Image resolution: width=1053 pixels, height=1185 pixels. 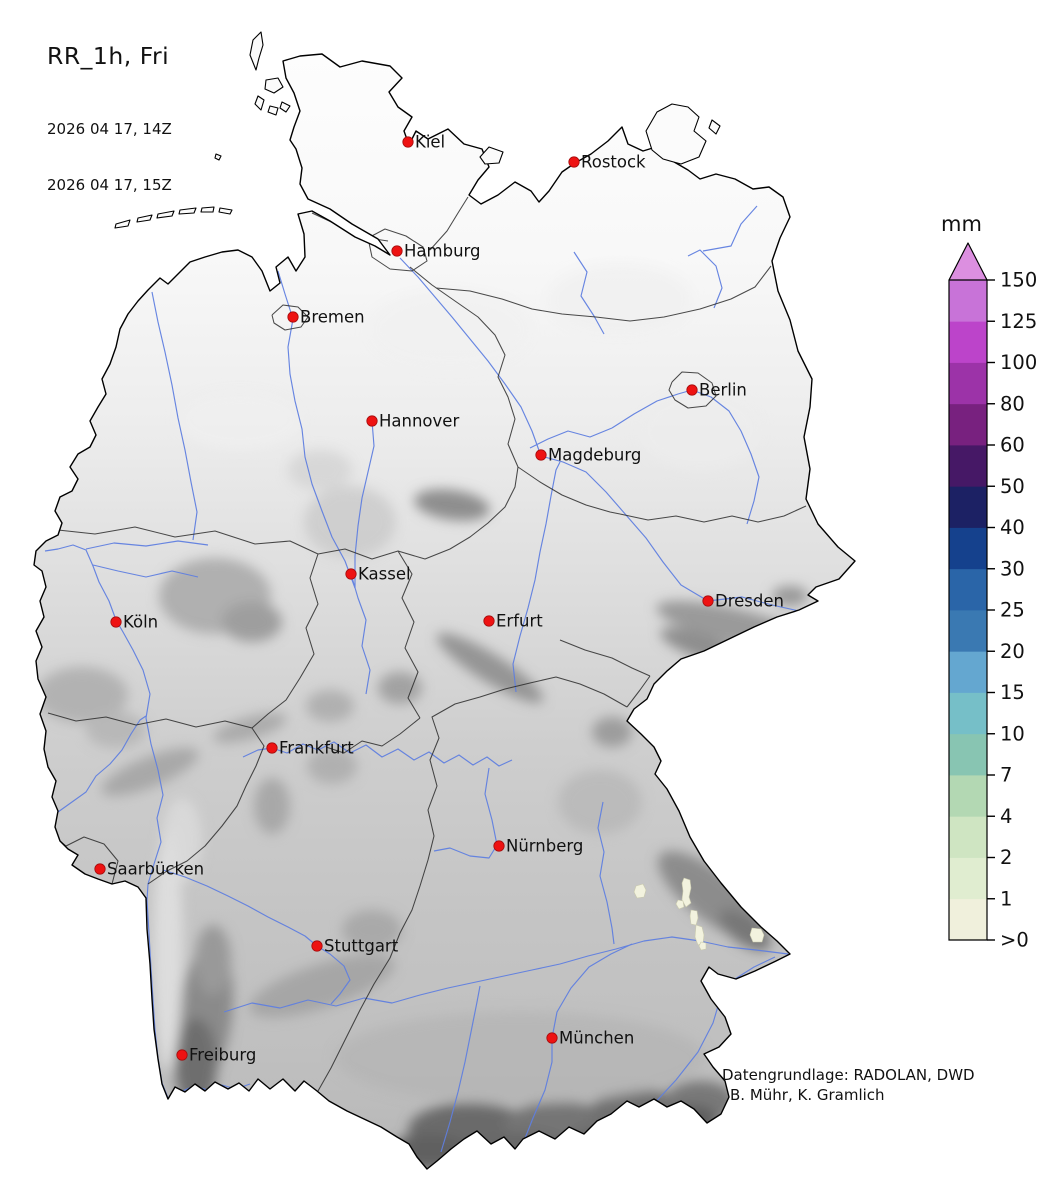 I want to click on city-marker: Hamburg, so click(x=436, y=251).